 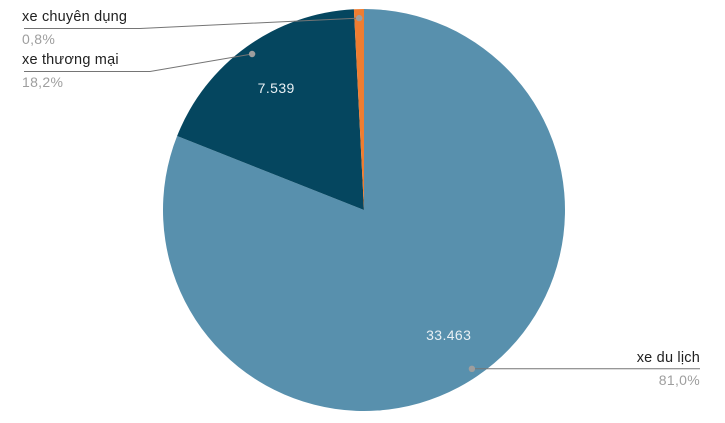 I want to click on callout-xe-chuyen-dung: xe chuyên dụng 0,8%, so click(x=74, y=28).